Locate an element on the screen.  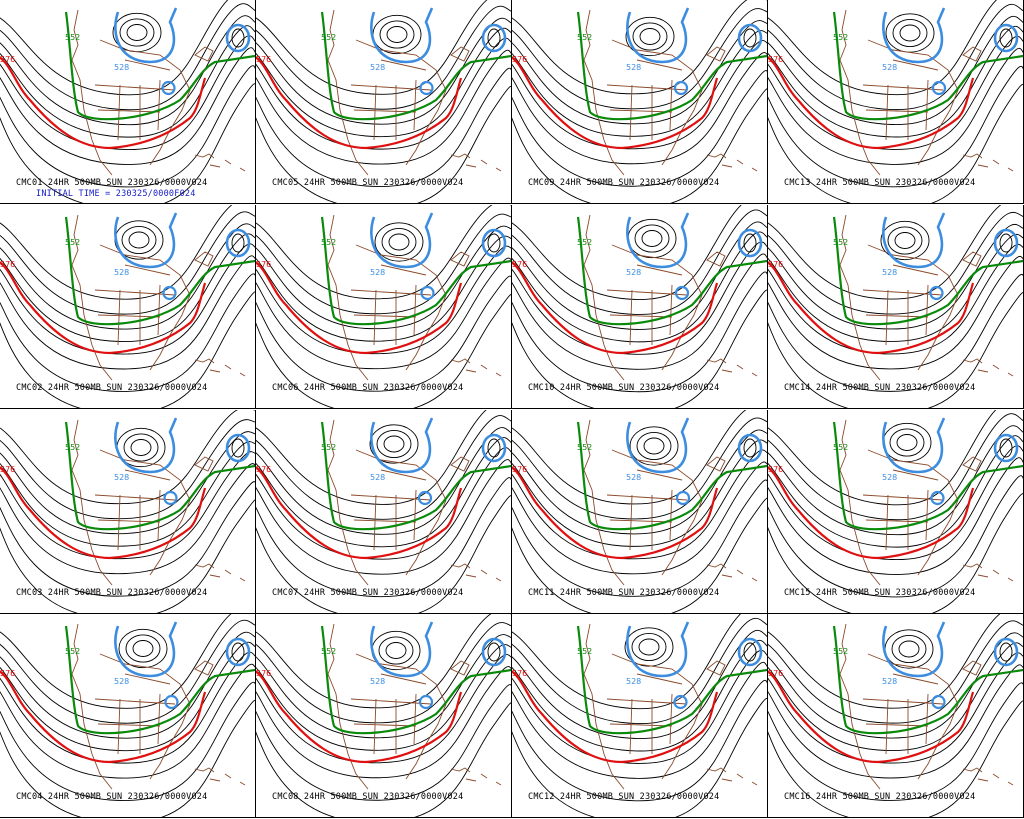
panel-caption: CMC05 24HR 500MB SUN 230326/0000V024 is located at coordinates (368, 183).